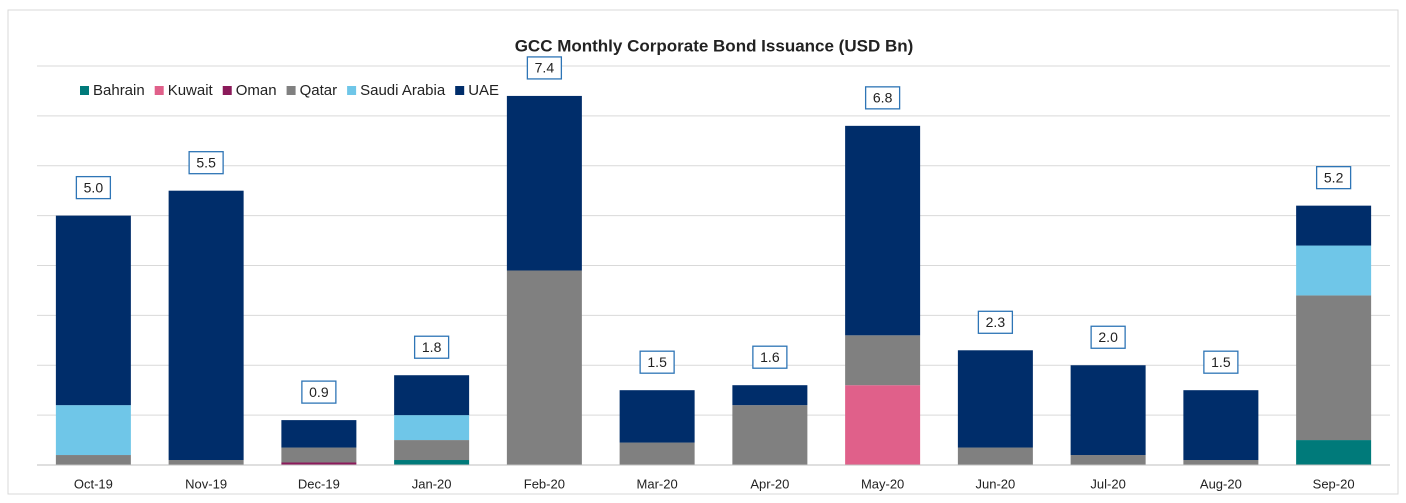  Describe the element at coordinates (206, 483) in the screenshot. I see `x-tick-label: Nov-19` at that location.